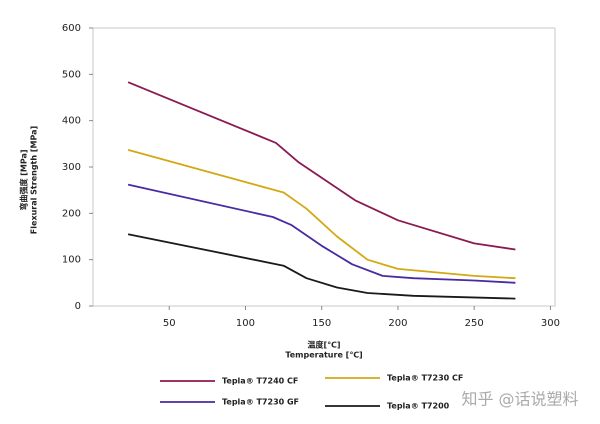 The height and width of the screenshot is (424, 600). Describe the element at coordinates (425, 378) in the screenshot. I see `legend-label: Tepla® T7230 CF` at that location.